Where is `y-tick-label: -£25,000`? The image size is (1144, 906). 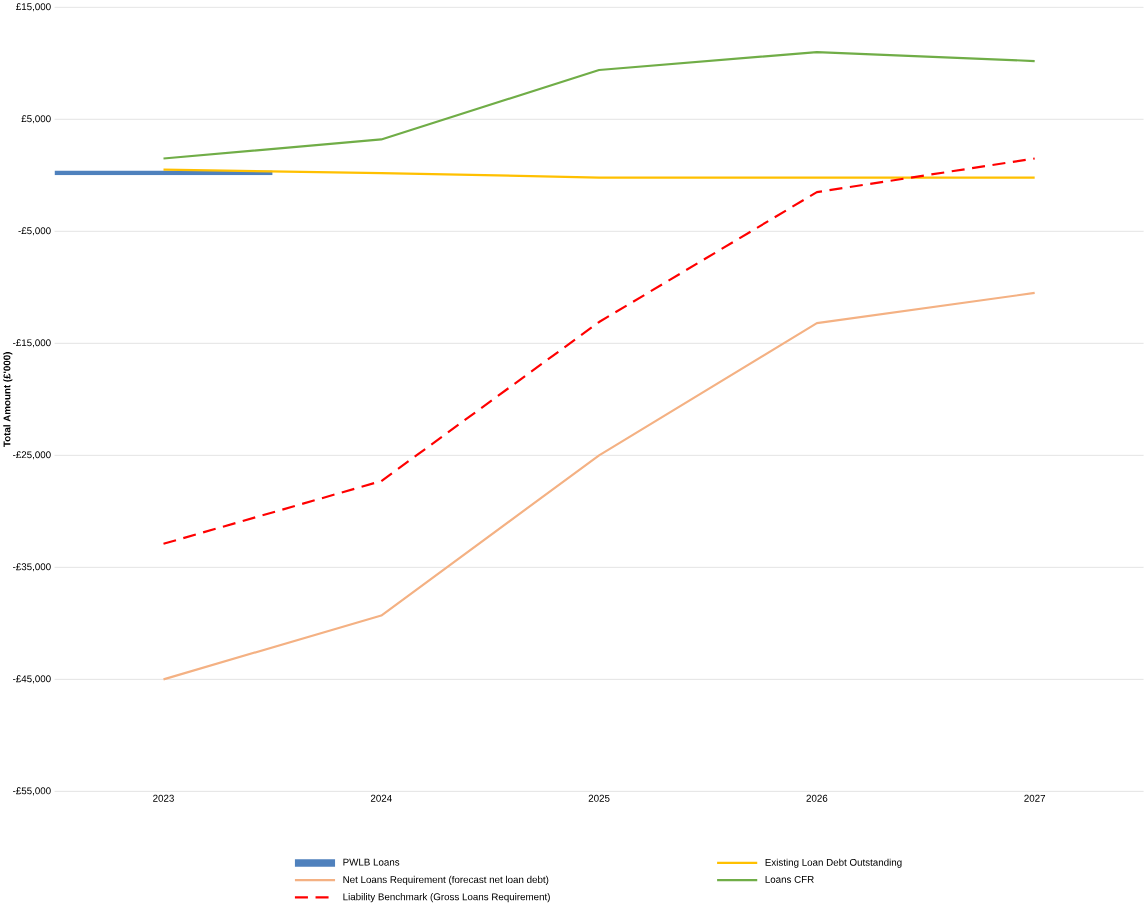 y-tick-label: -£25,000 is located at coordinates (32, 455).